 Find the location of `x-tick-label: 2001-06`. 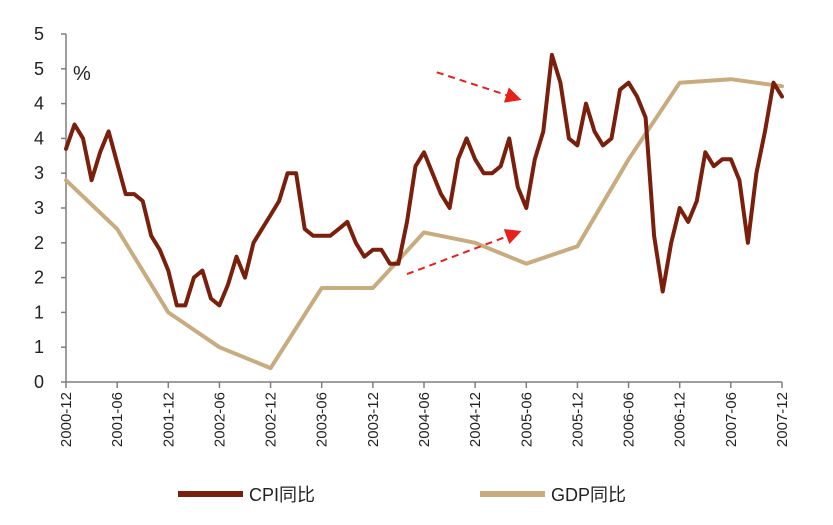

x-tick-label: 2001-06 is located at coordinates (117, 419).